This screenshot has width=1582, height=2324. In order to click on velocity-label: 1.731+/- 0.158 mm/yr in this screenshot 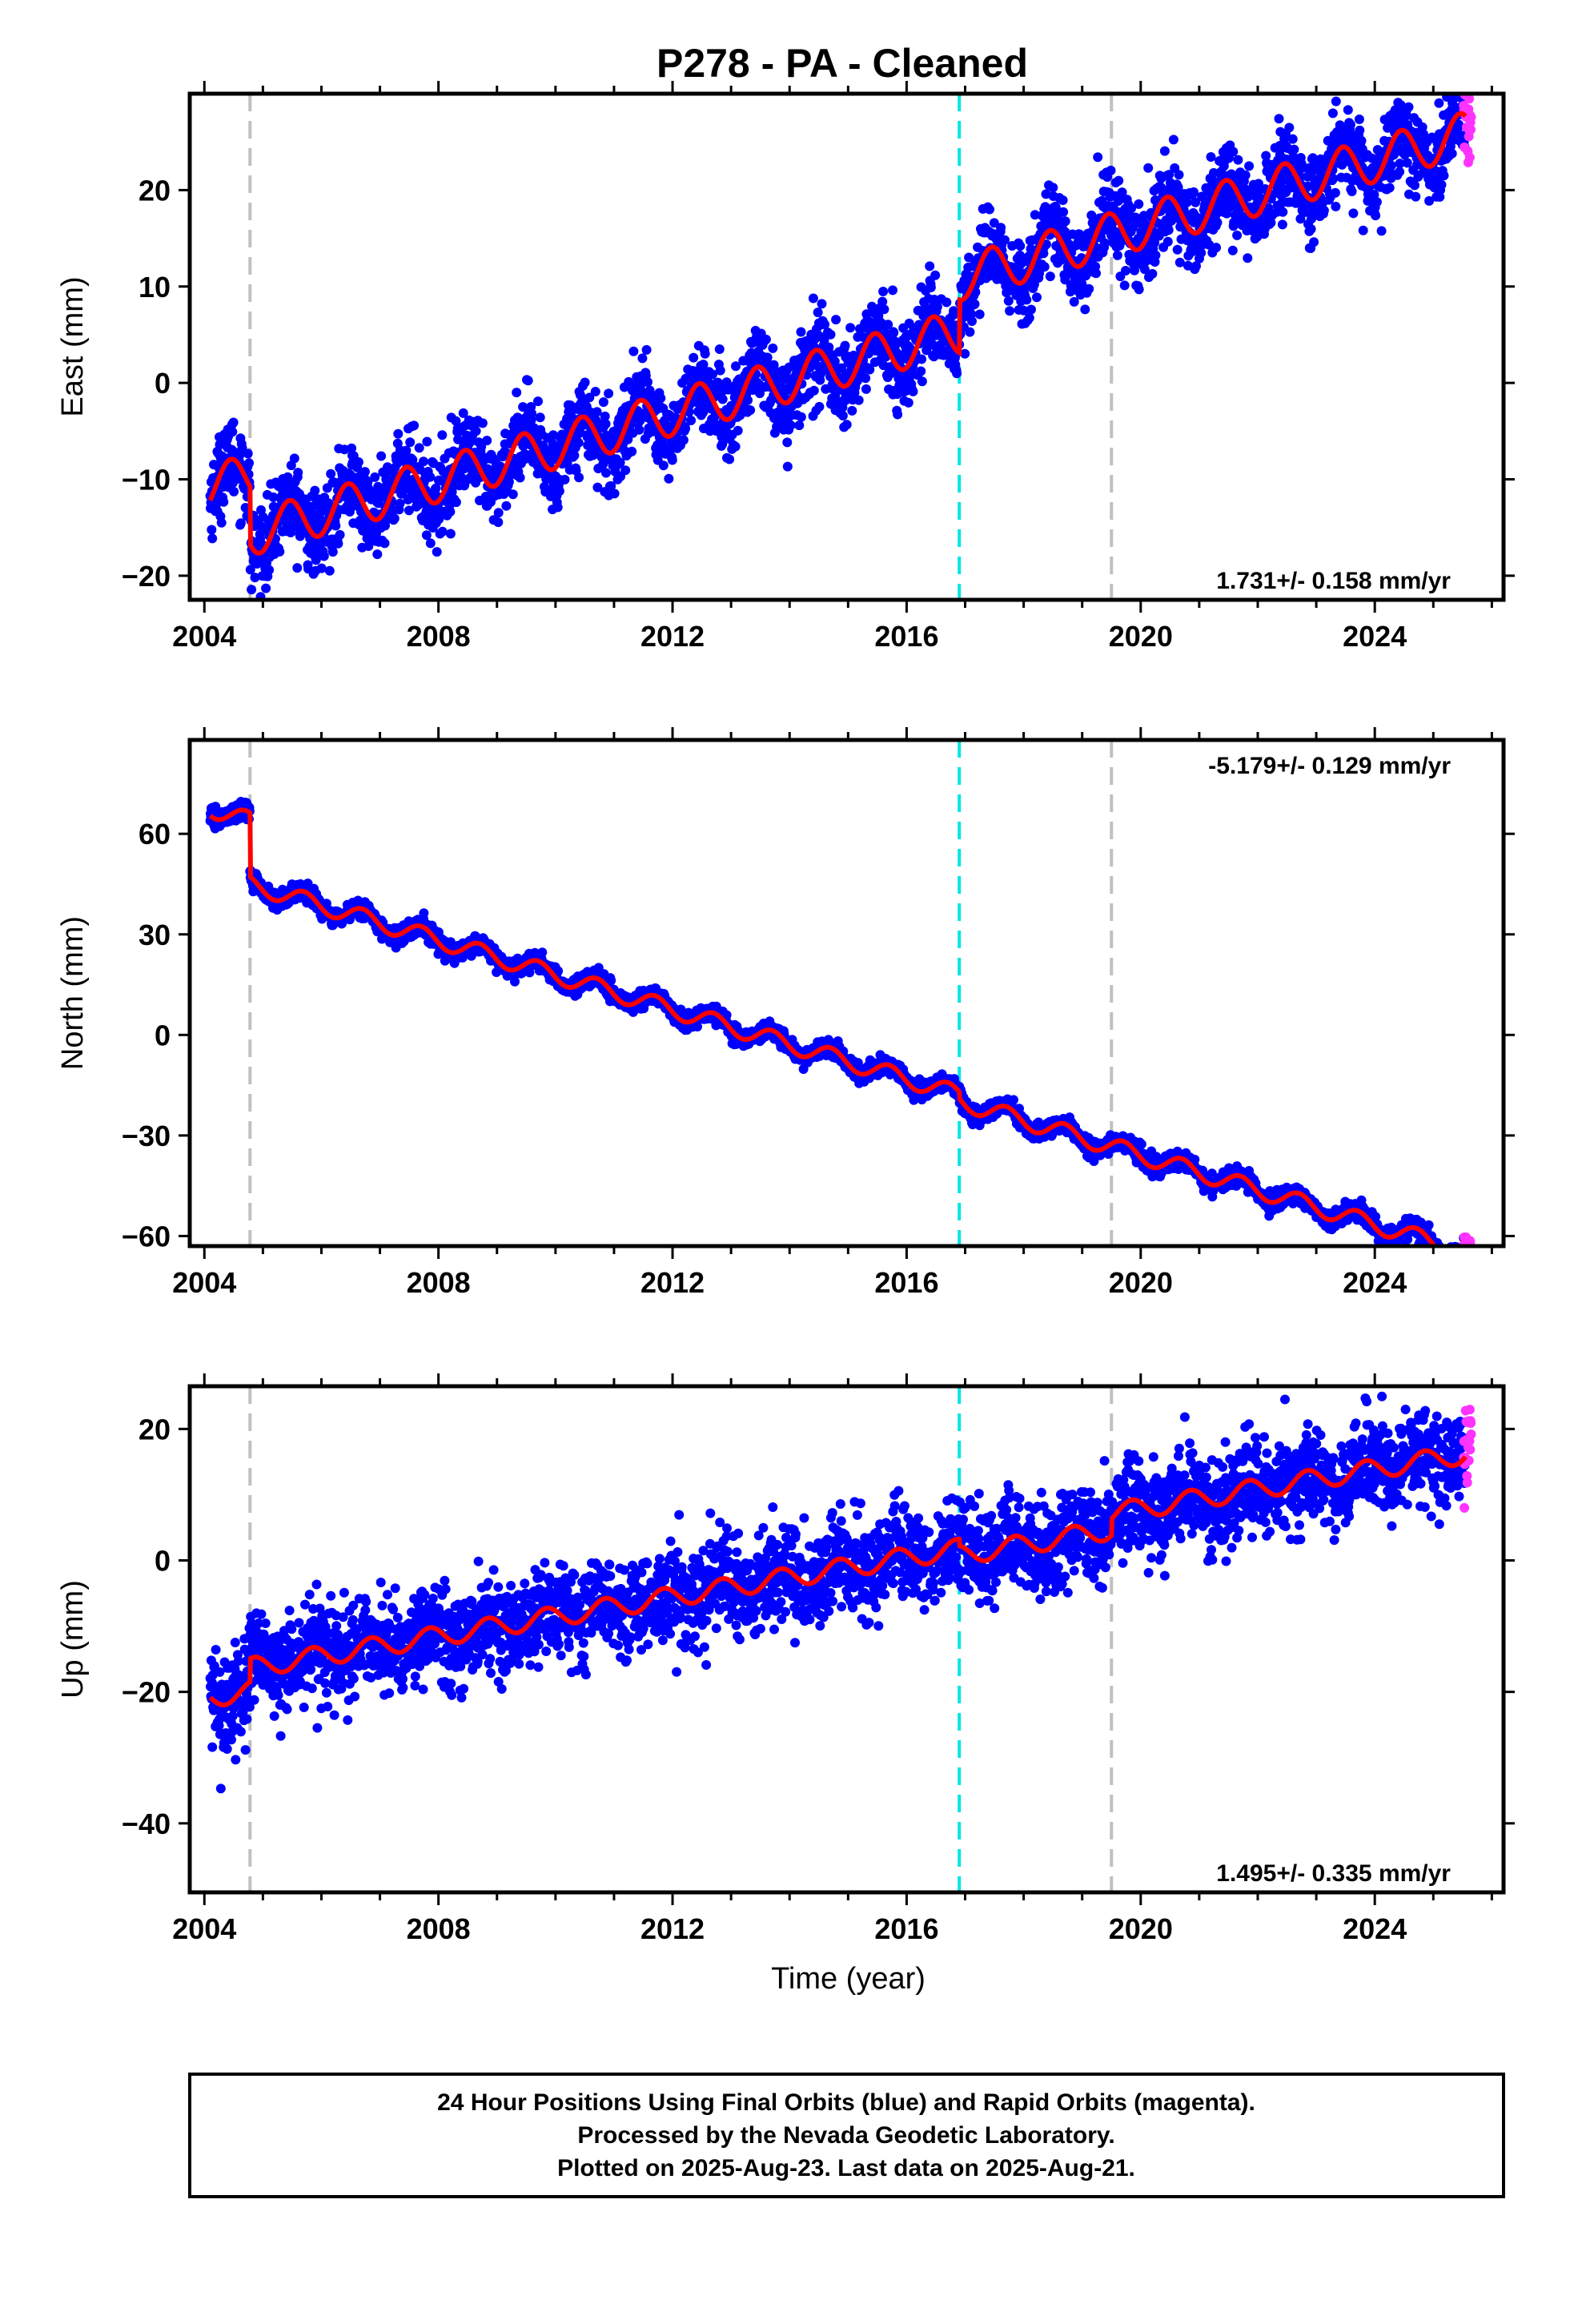, I will do `click(1333, 581)`.